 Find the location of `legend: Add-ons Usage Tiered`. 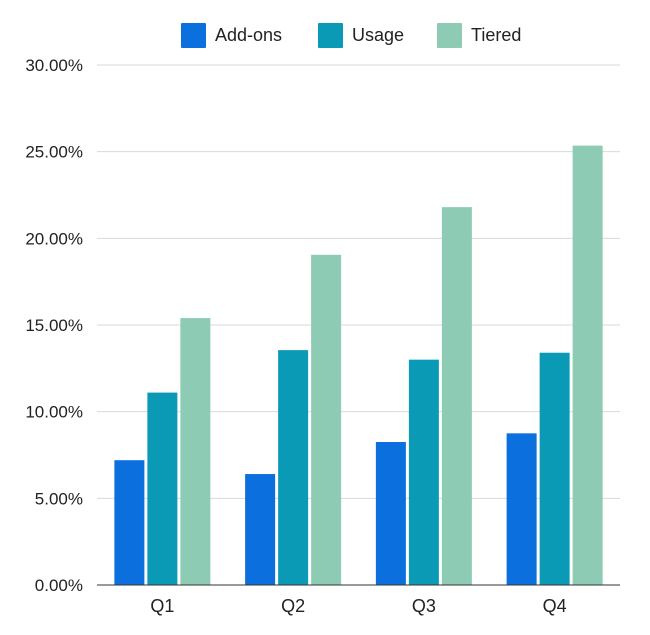

legend: Add-ons Usage Tiered is located at coordinates (351, 35).